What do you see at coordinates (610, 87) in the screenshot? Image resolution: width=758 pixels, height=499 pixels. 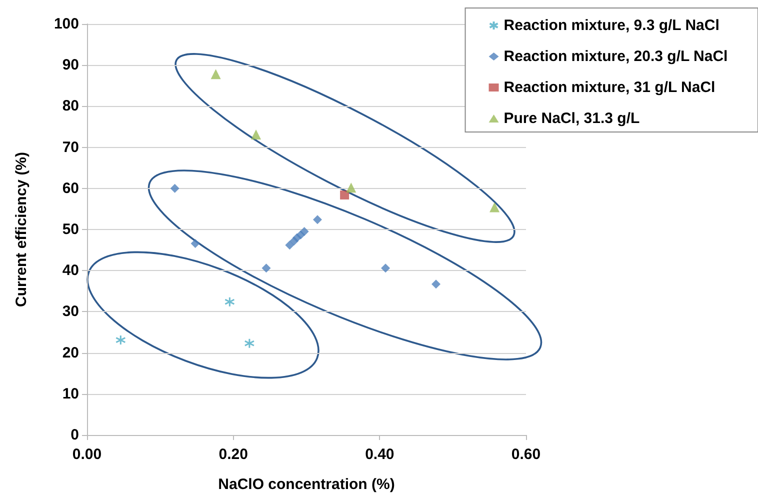 I see `legend-label: Reaction mixture, 31 g/L NaCl` at bounding box center [610, 87].